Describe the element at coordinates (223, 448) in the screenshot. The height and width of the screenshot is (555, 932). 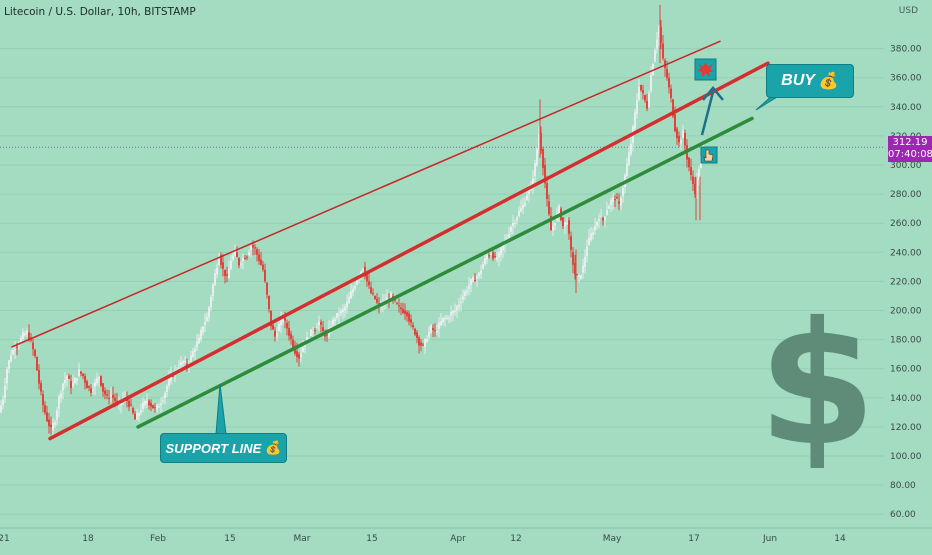
I see `support-line-callout: SUPPORT LINE 💰` at that location.